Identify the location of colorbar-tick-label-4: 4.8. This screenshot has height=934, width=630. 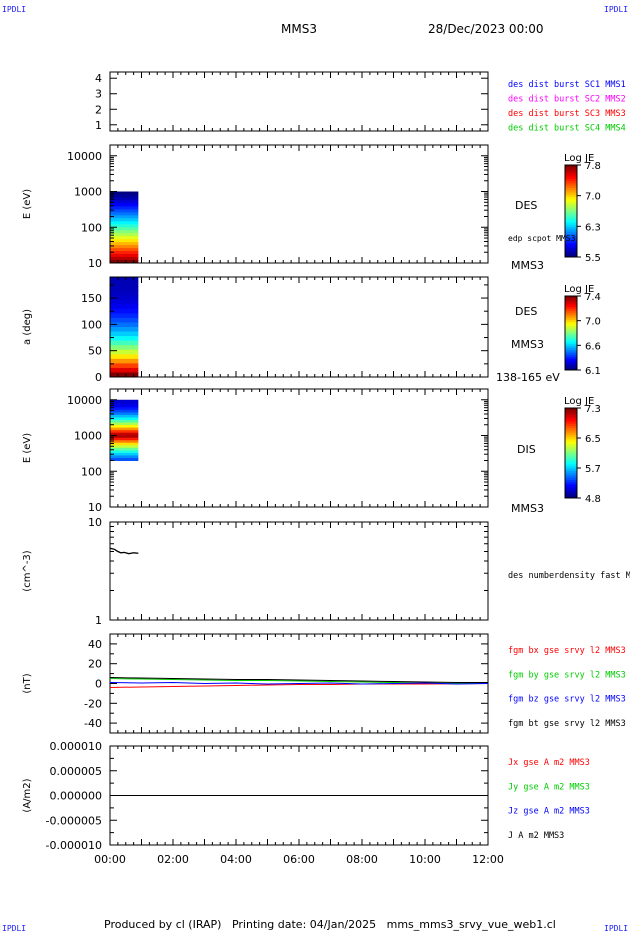
(593, 499).